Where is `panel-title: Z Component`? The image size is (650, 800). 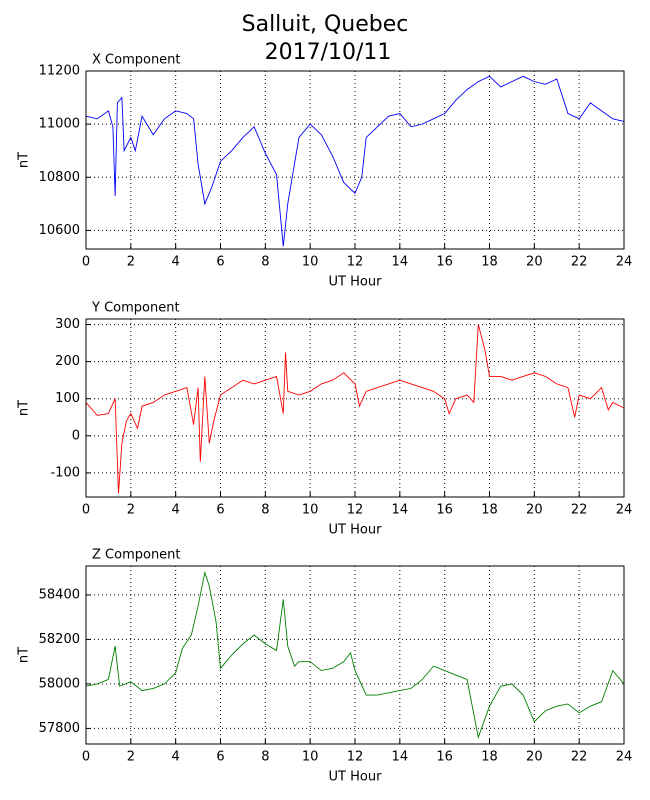
panel-title: Z Component is located at coordinates (136, 555).